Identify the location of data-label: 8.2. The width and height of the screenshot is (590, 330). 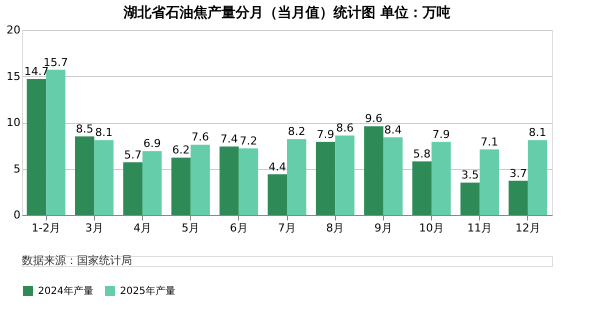
(297, 131).